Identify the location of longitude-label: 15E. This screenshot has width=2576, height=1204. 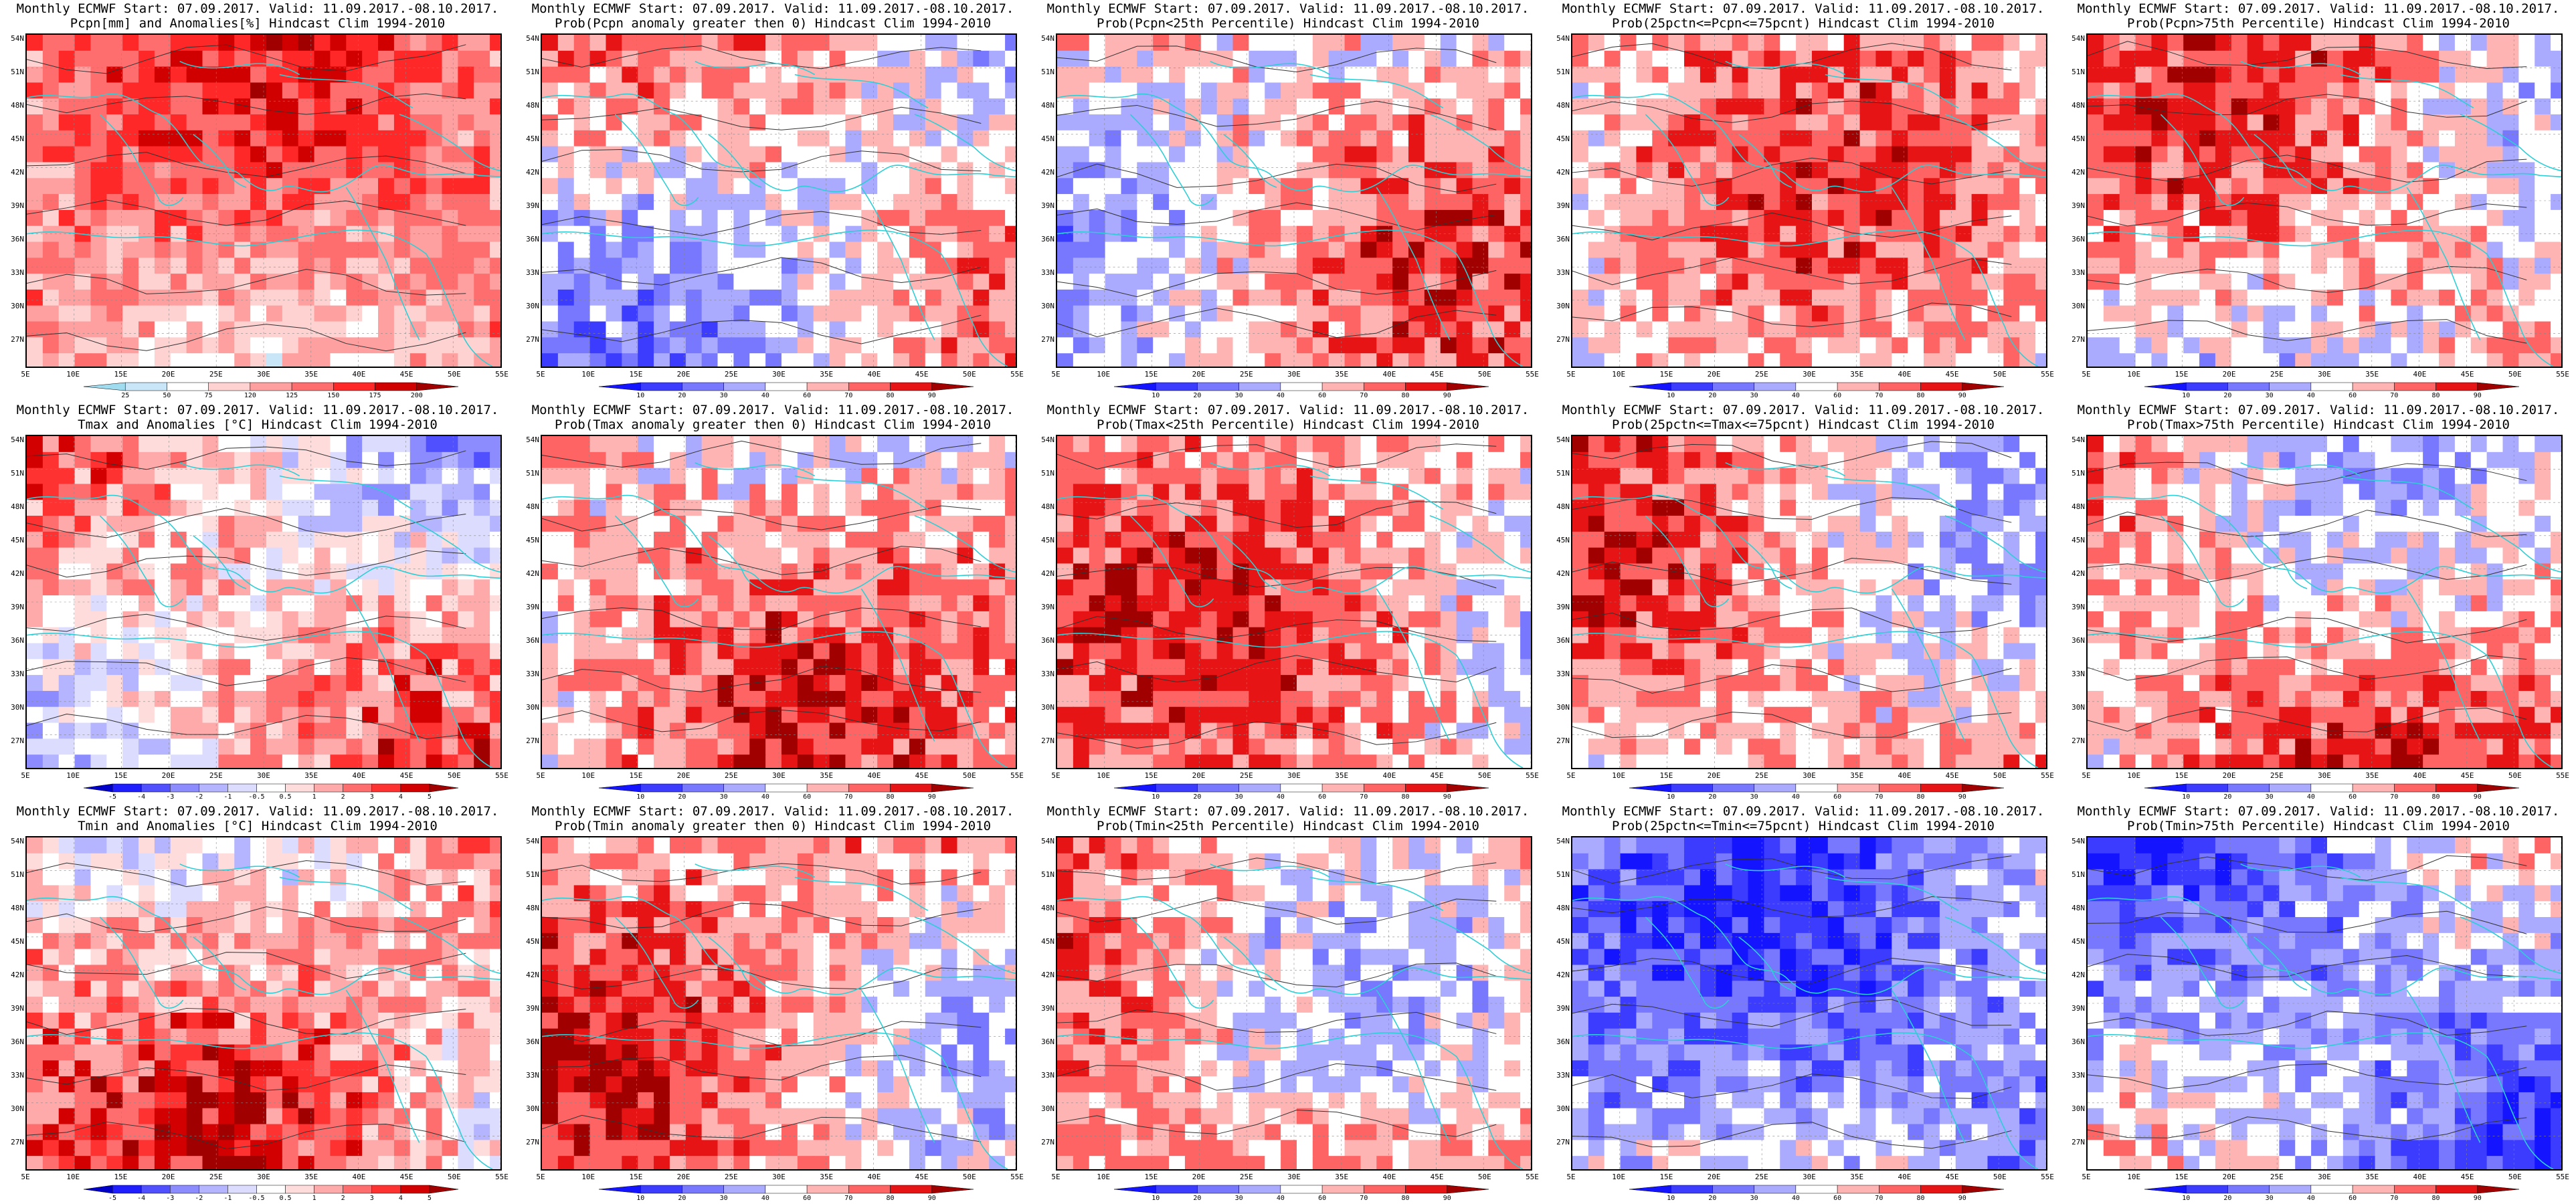
(121, 775).